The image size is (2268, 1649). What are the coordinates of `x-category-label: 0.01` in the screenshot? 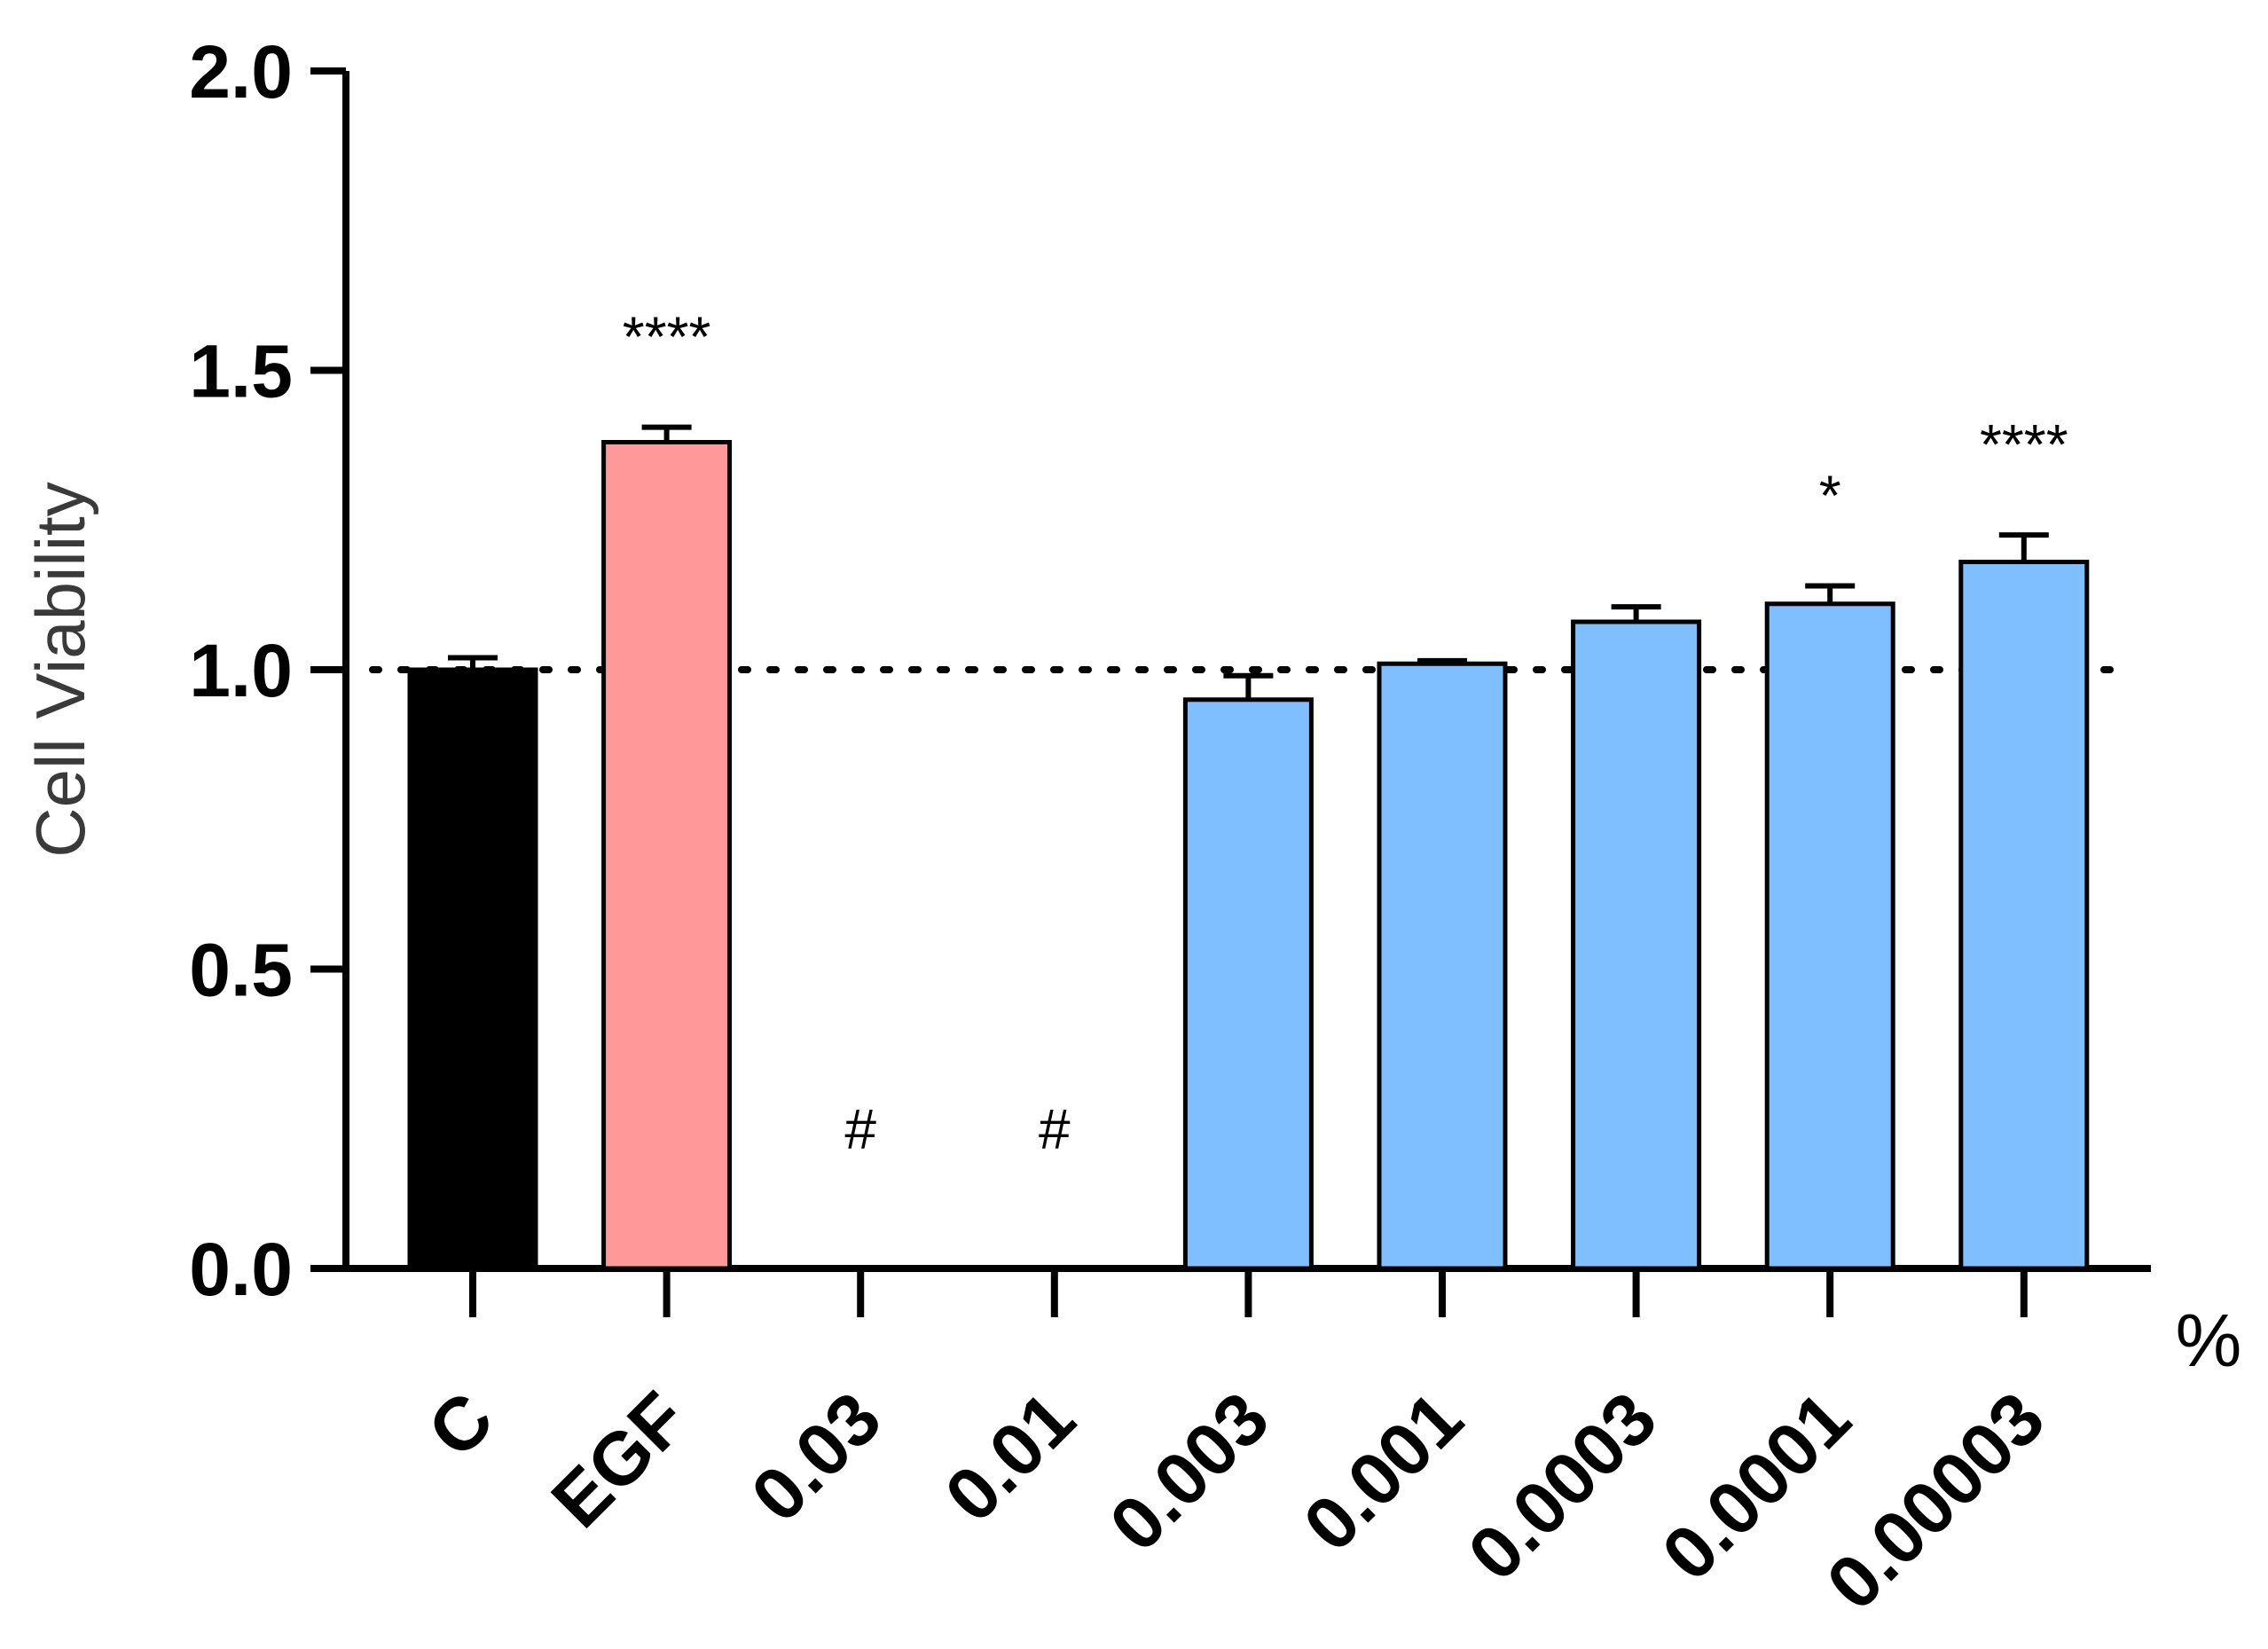 It's located at (1009, 1456).